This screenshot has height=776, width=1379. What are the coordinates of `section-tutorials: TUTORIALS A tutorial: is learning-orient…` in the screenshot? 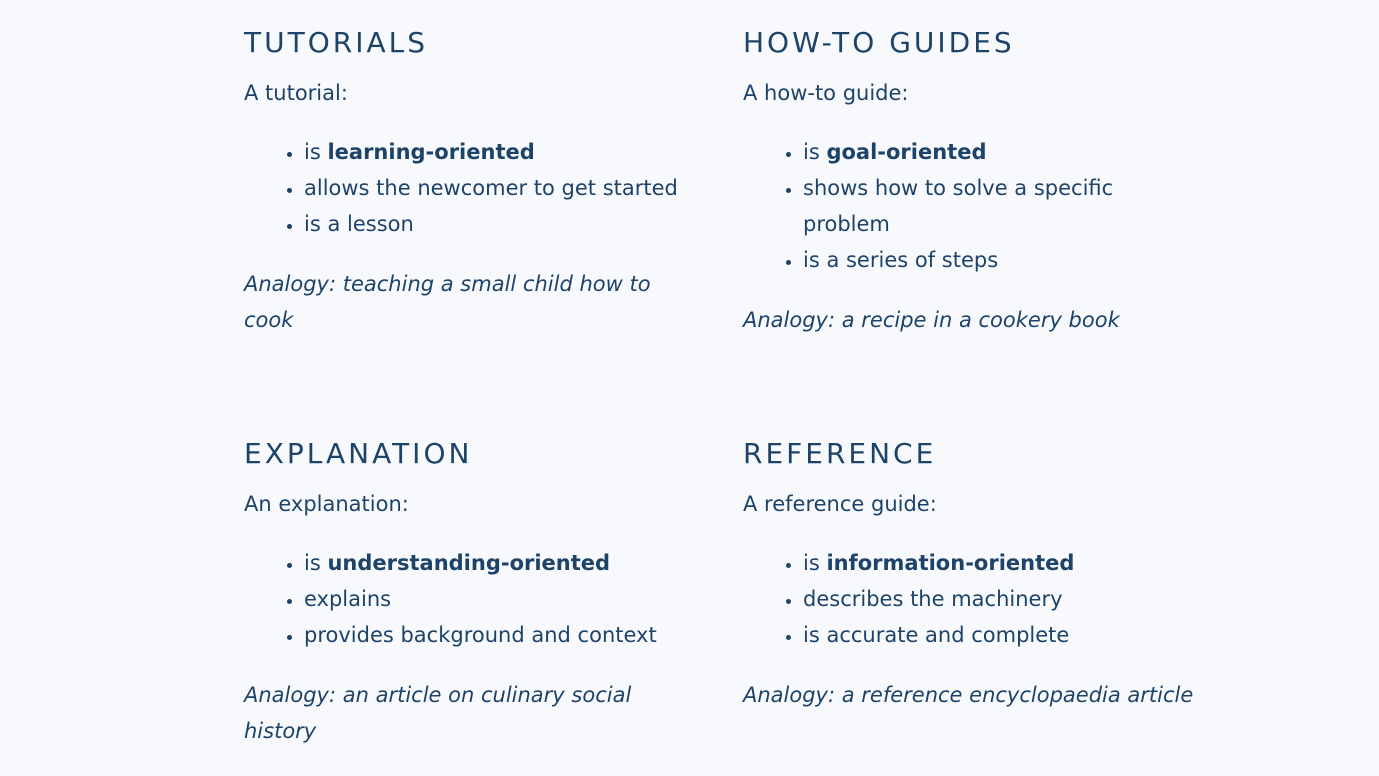 It's located at (474, 182).